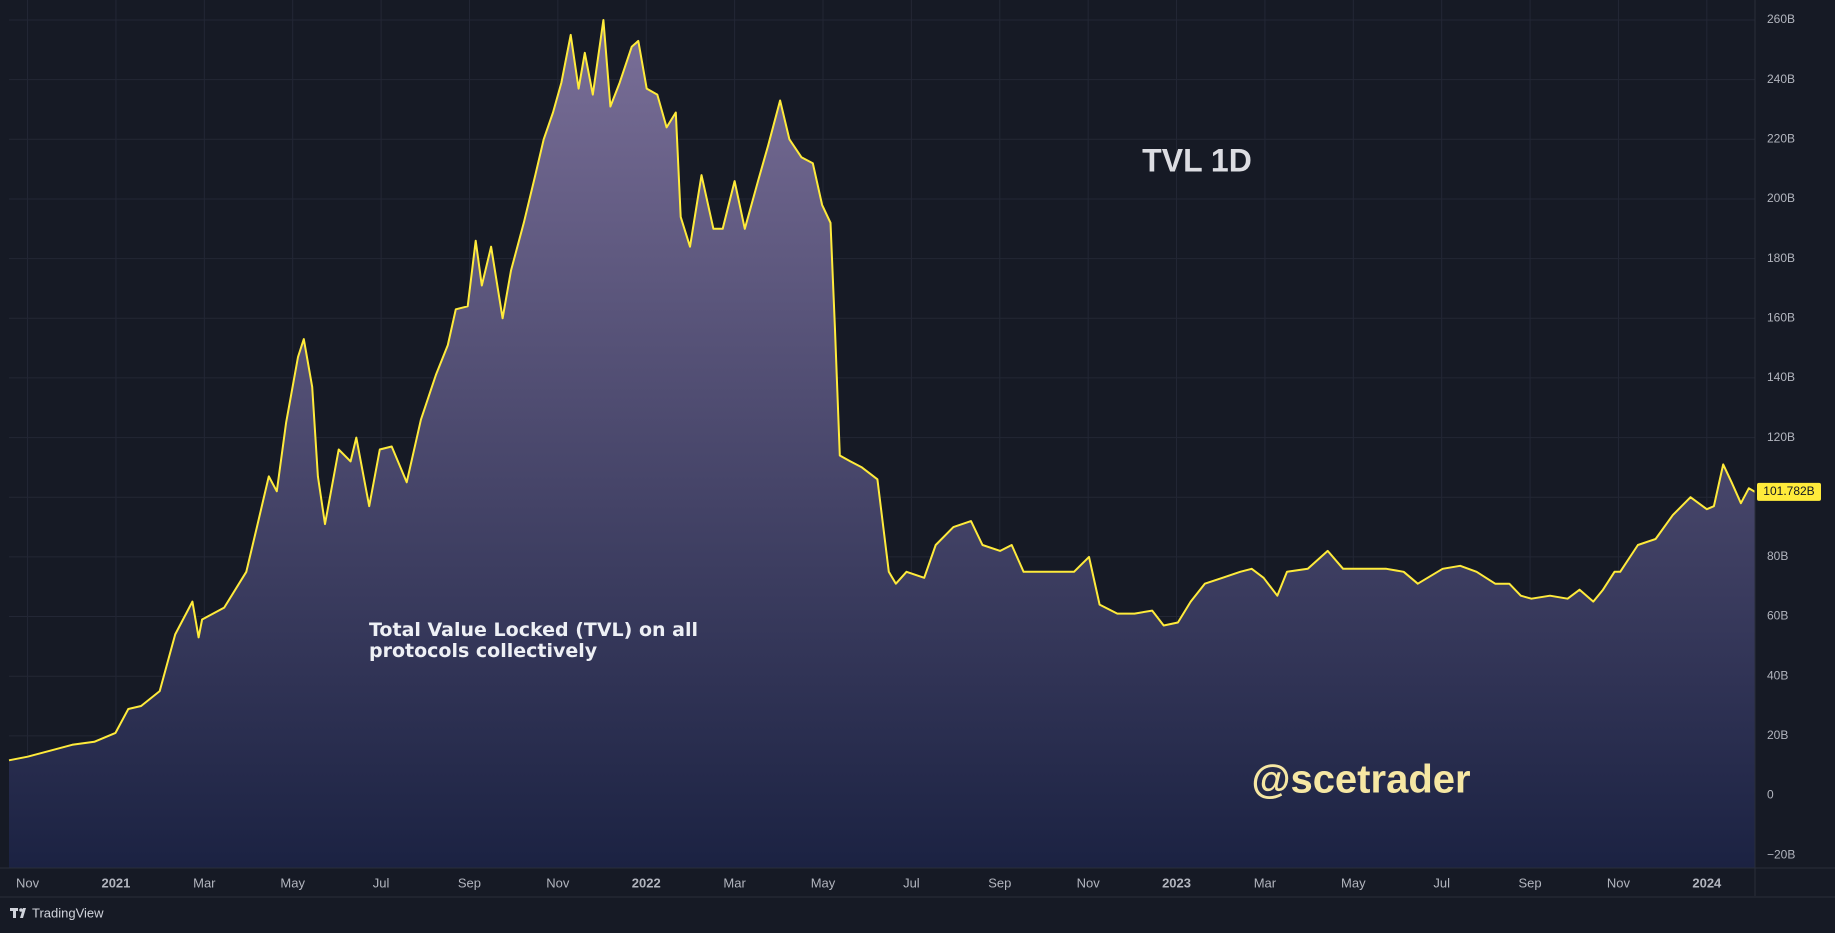  I want to click on brand: TradingView, so click(68, 912).